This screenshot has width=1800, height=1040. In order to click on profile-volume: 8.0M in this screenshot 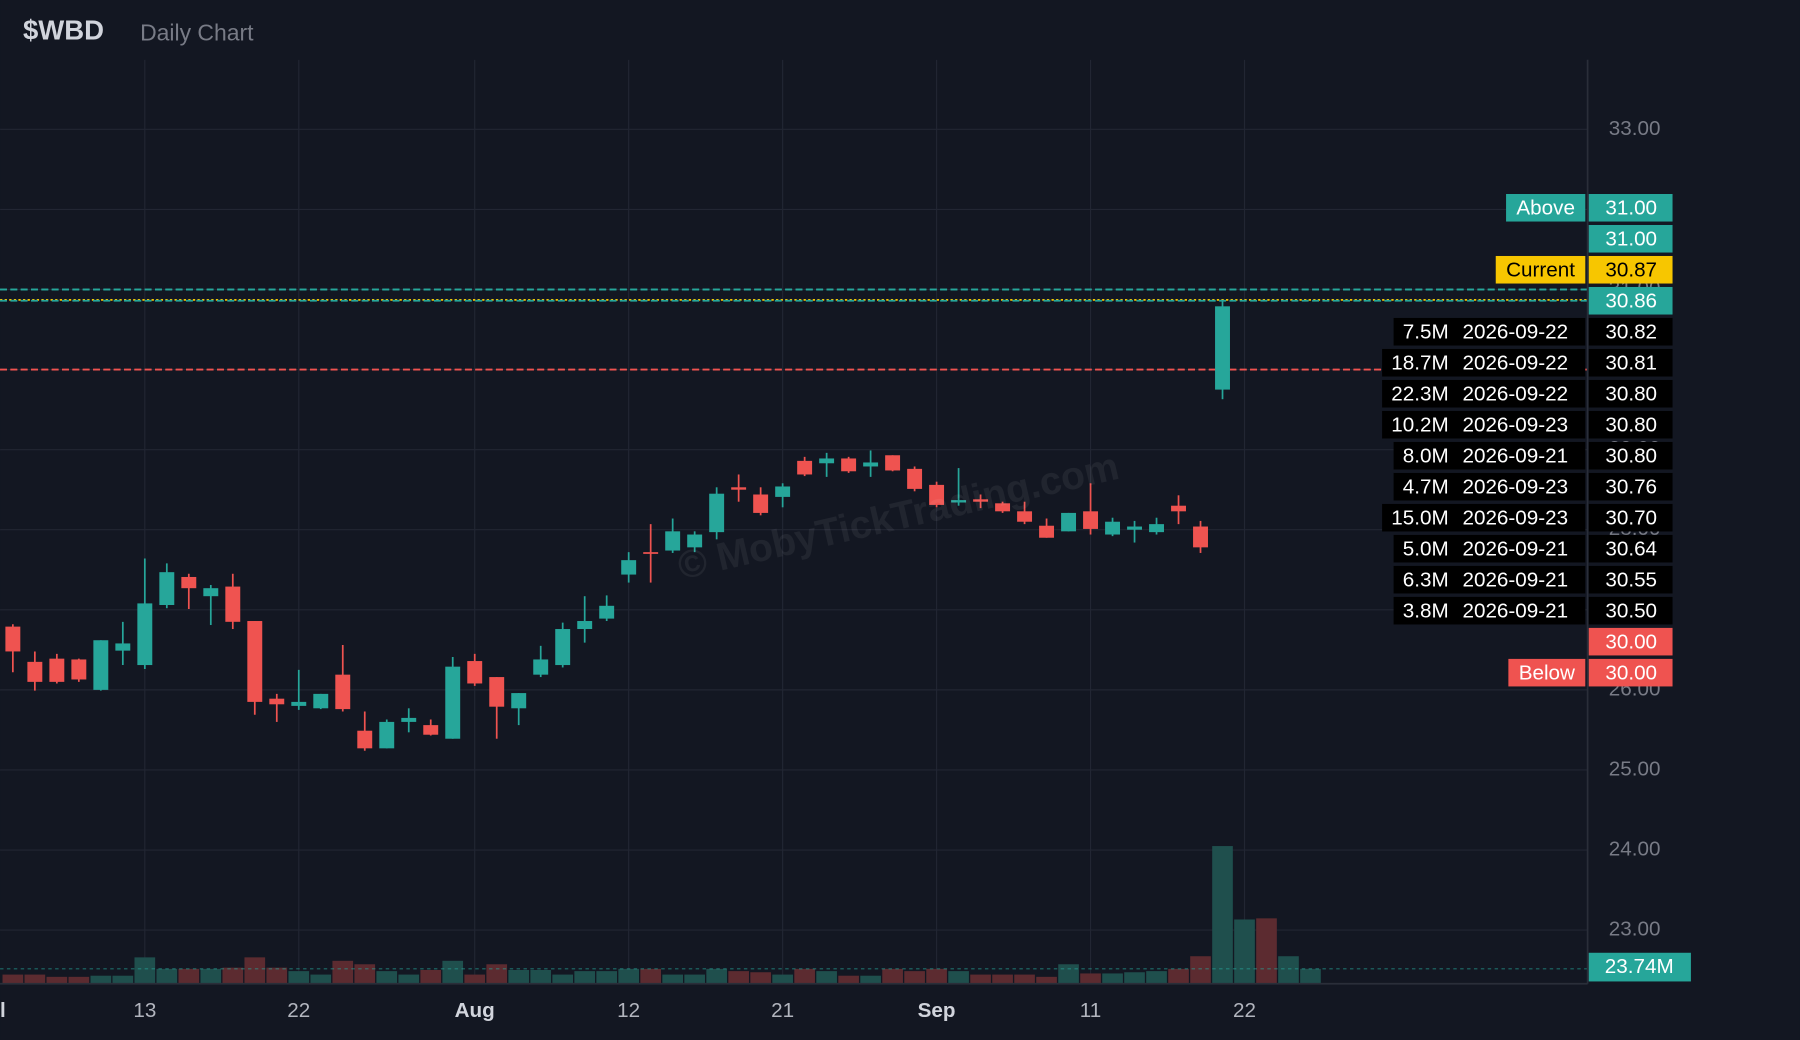, I will do `click(1426, 455)`.